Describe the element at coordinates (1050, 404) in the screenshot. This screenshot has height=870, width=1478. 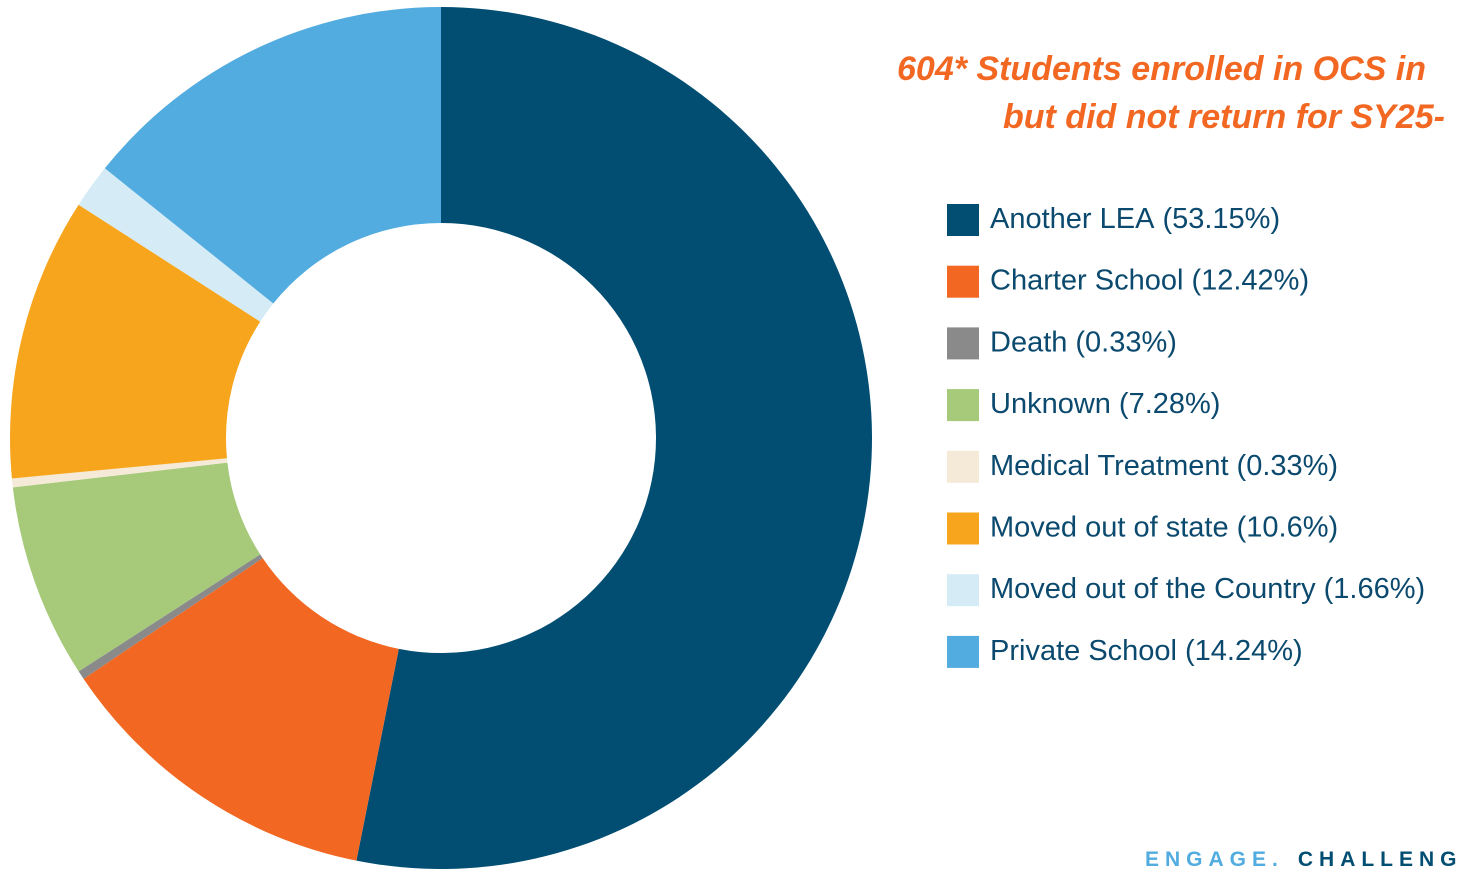
I see `legend-label: Unknown` at that location.